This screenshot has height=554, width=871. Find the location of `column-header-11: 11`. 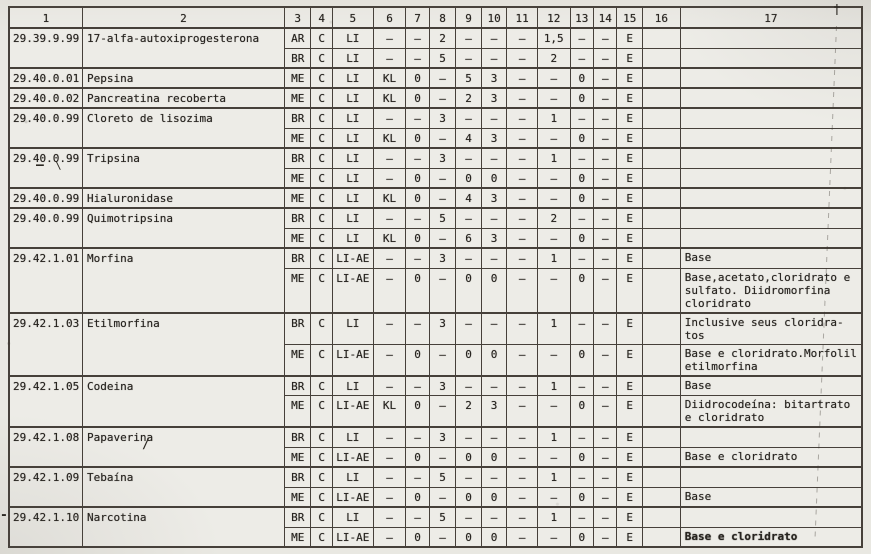

column-header-11: 11 is located at coordinates (522, 17).